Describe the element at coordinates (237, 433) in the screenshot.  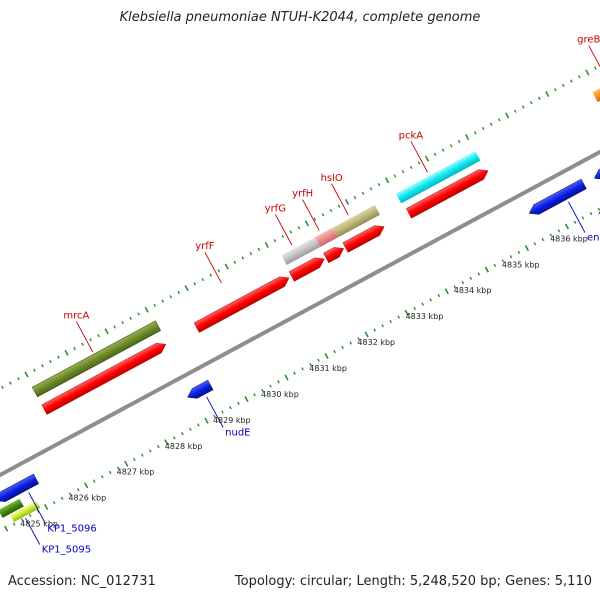
I see `gene-label-nudE: nudE` at that location.